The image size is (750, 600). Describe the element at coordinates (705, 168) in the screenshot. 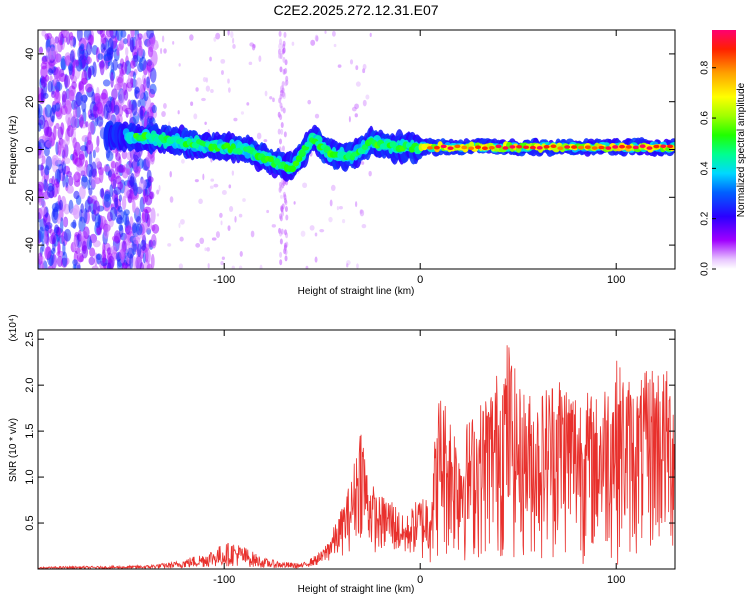

I see `colorbar-tick-label: 0.4` at that location.